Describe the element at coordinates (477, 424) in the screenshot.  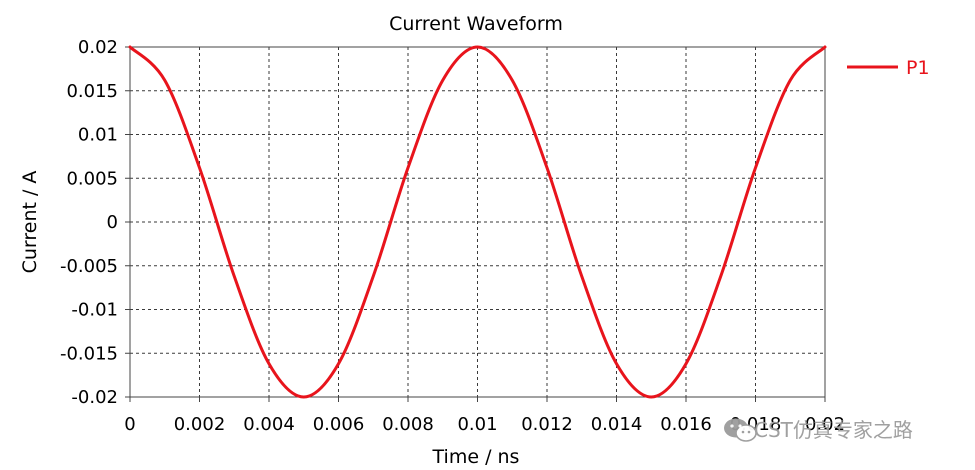
I see `x-tick-label: 0.01` at that location.